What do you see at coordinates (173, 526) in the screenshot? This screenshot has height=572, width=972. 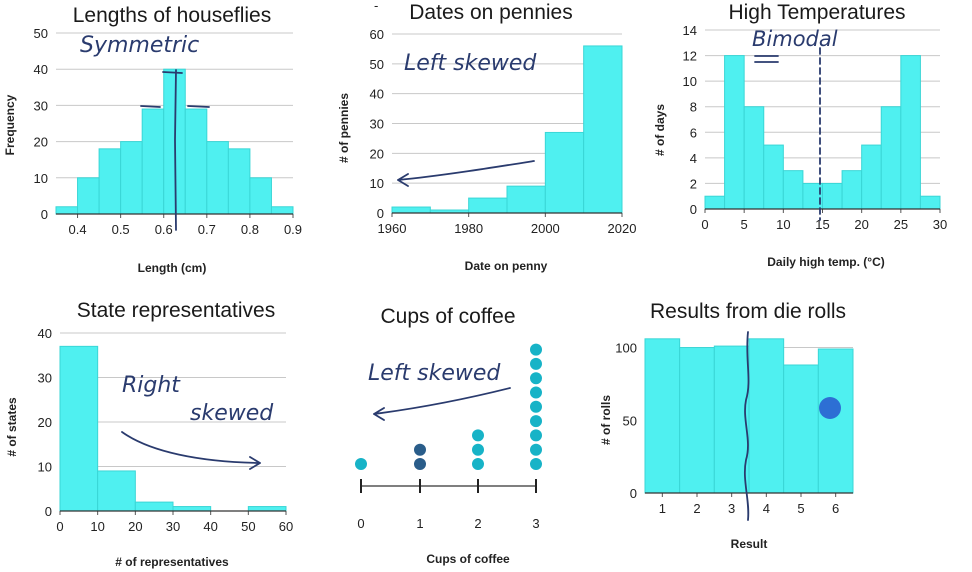 I see `representatives-xtick-label: 30` at bounding box center [173, 526].